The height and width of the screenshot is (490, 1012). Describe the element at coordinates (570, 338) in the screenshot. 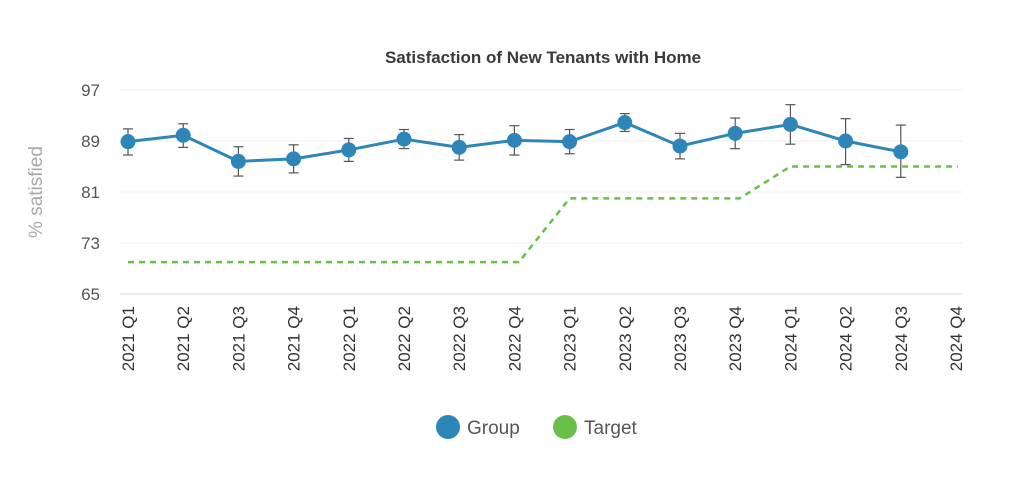

I see `x-tick-label: 2023 Q1` at that location.